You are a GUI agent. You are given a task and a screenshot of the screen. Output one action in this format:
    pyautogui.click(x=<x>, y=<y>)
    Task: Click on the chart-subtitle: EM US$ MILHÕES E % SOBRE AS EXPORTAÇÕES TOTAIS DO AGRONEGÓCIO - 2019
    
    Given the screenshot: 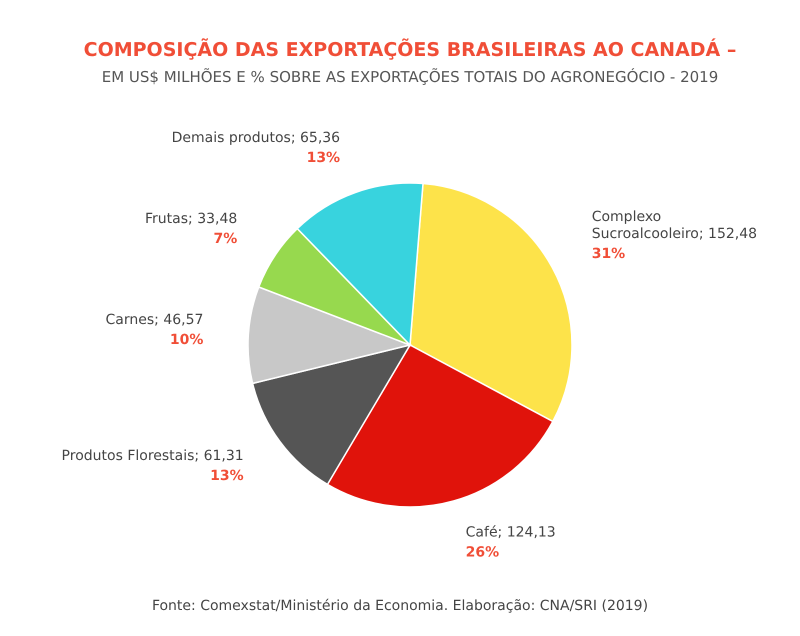 What is the action you would take?
    pyautogui.click(x=410, y=77)
    